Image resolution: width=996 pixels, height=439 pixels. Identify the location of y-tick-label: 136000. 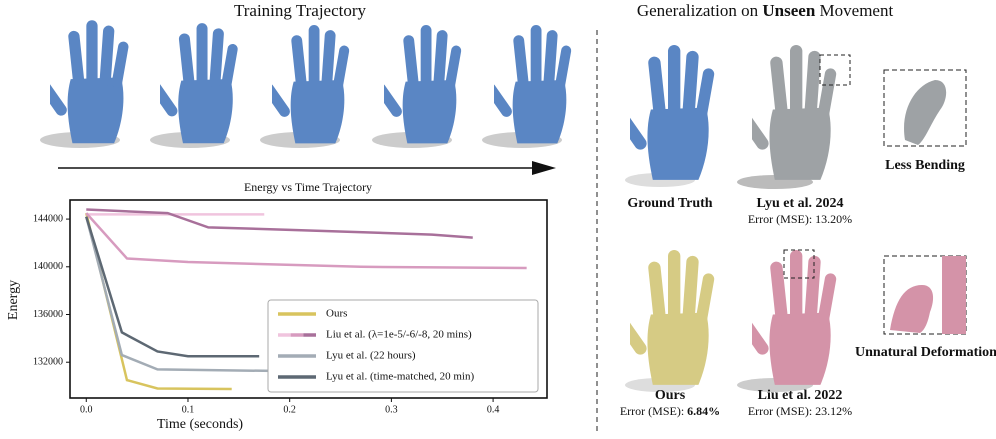
(48, 314).